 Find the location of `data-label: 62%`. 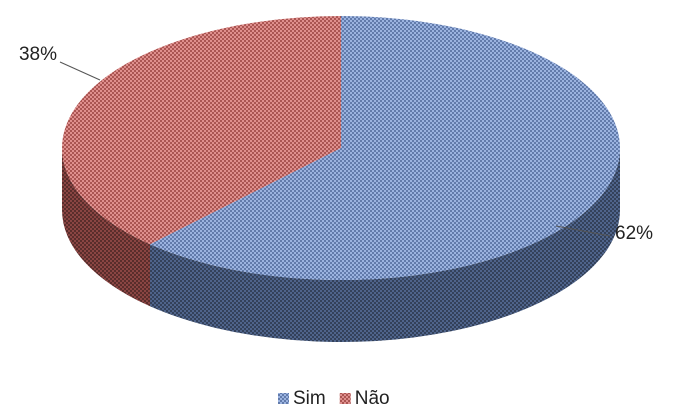

data-label: 62% is located at coordinates (634, 233).